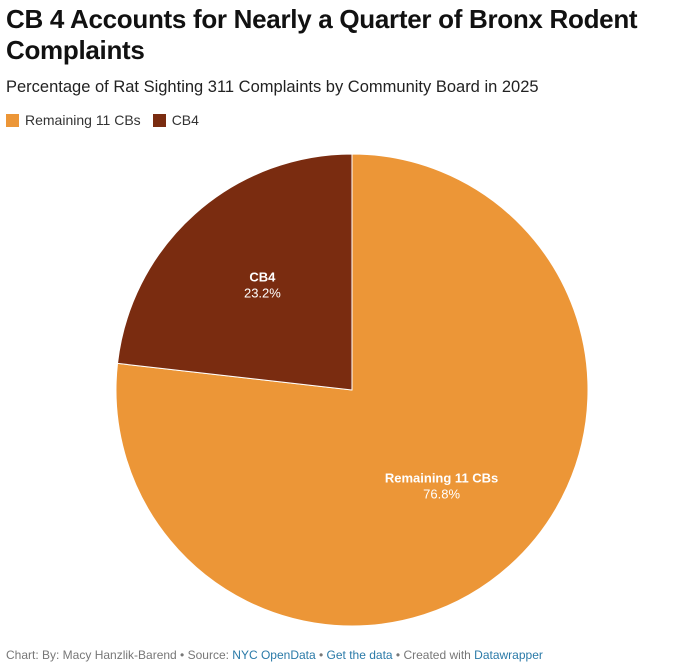 This screenshot has width=700, height=666. I want to click on pie-slice-cb4, so click(234, 272).